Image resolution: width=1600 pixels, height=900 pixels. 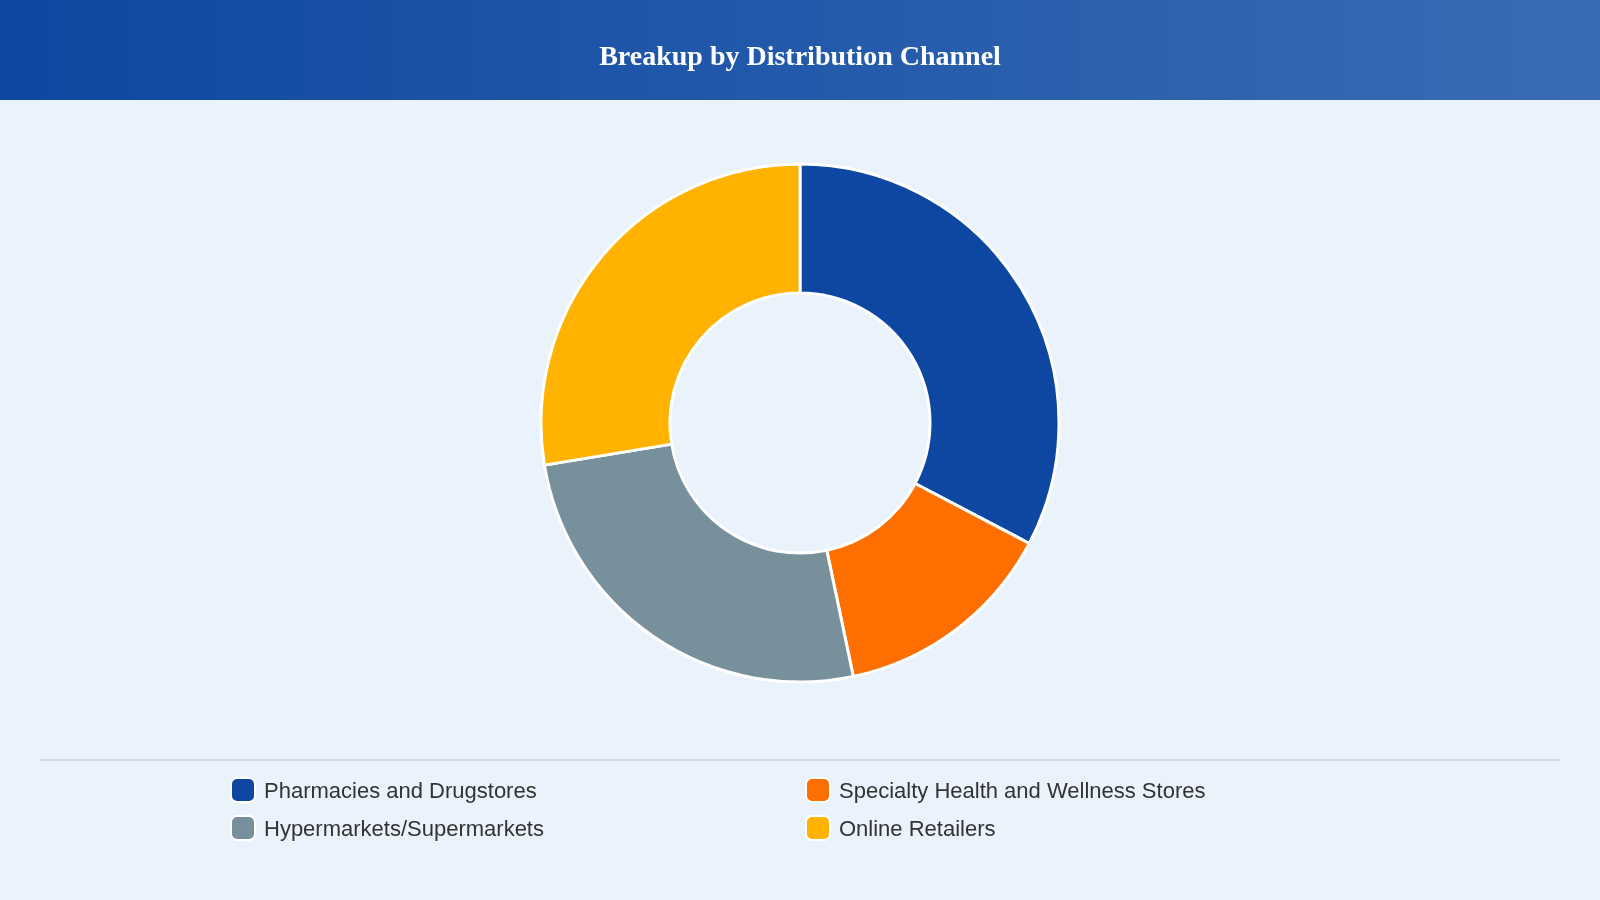 I want to click on chart-title: Breakup by Distribution Channel, so click(x=800, y=55).